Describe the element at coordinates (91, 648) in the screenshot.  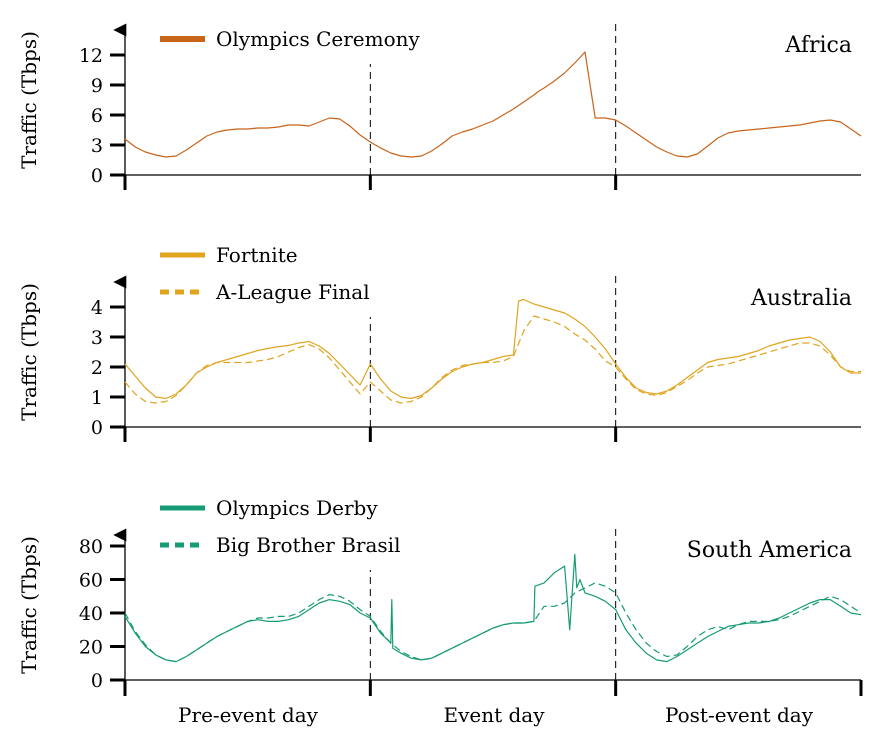
I see `y-tick-label: 20` at that location.